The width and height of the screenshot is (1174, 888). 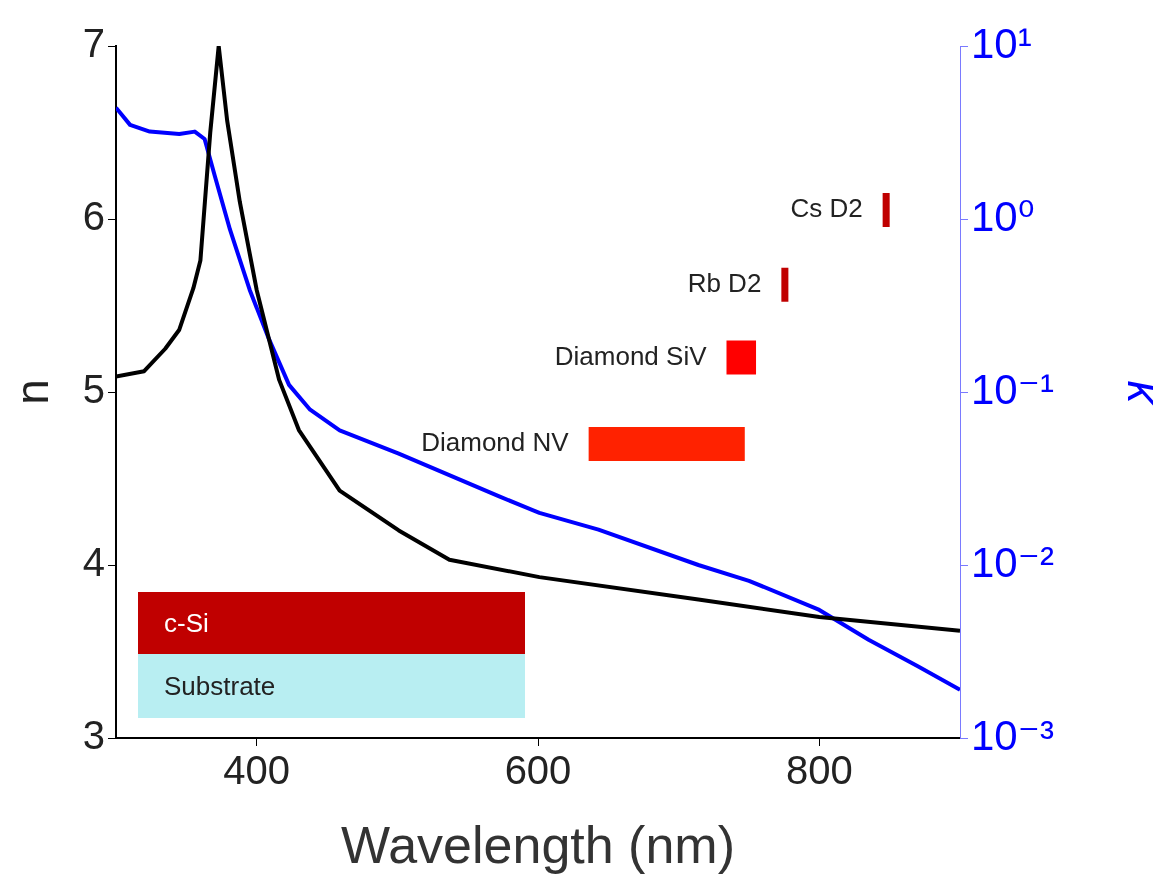 I want to click on y-tick-label: 6, so click(x=93, y=216).